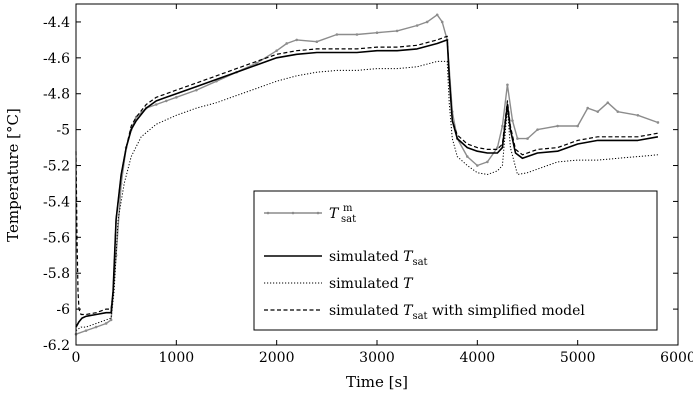 This screenshot has width=693, height=394. I want to click on legend-label-2: simulated Tsat, so click(378, 258).